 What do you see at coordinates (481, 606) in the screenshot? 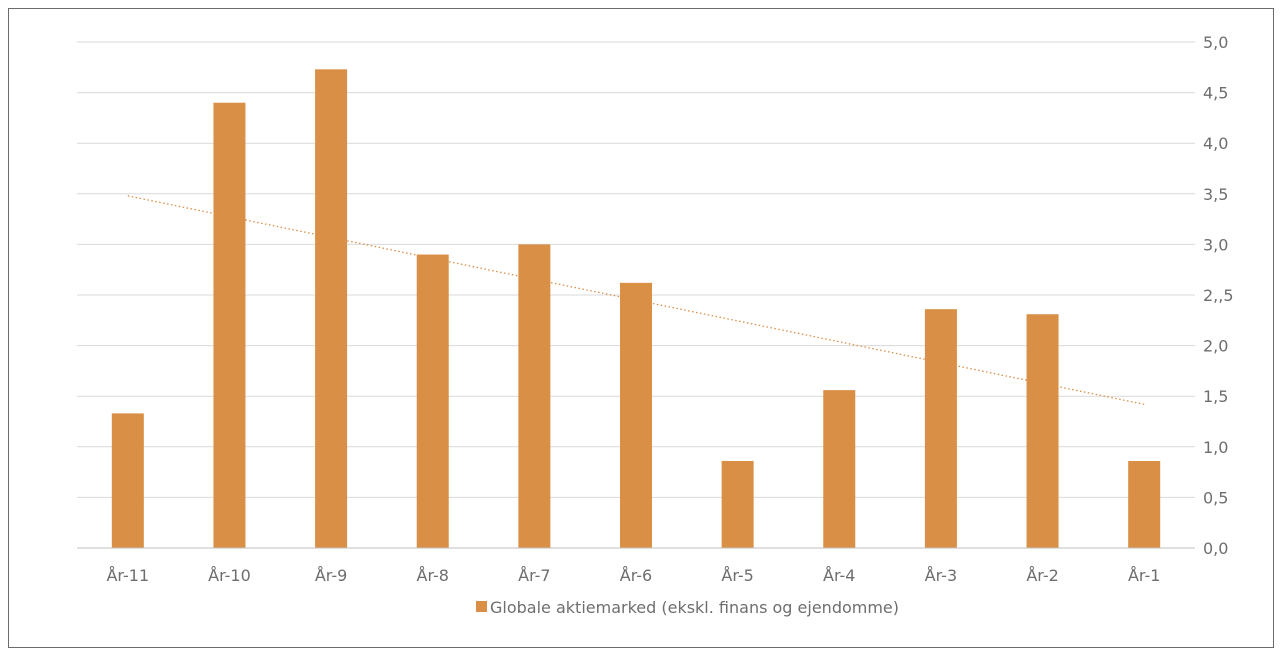
I see `legend-swatch` at bounding box center [481, 606].